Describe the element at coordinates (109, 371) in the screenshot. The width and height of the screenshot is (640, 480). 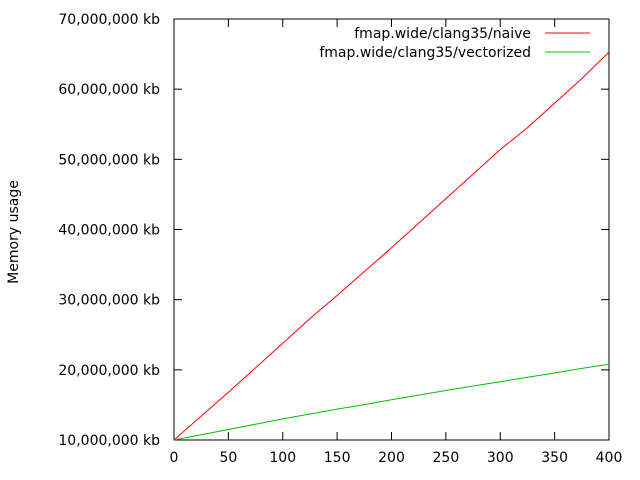
I see `y-tick-label: 20,000,000 kb` at that location.